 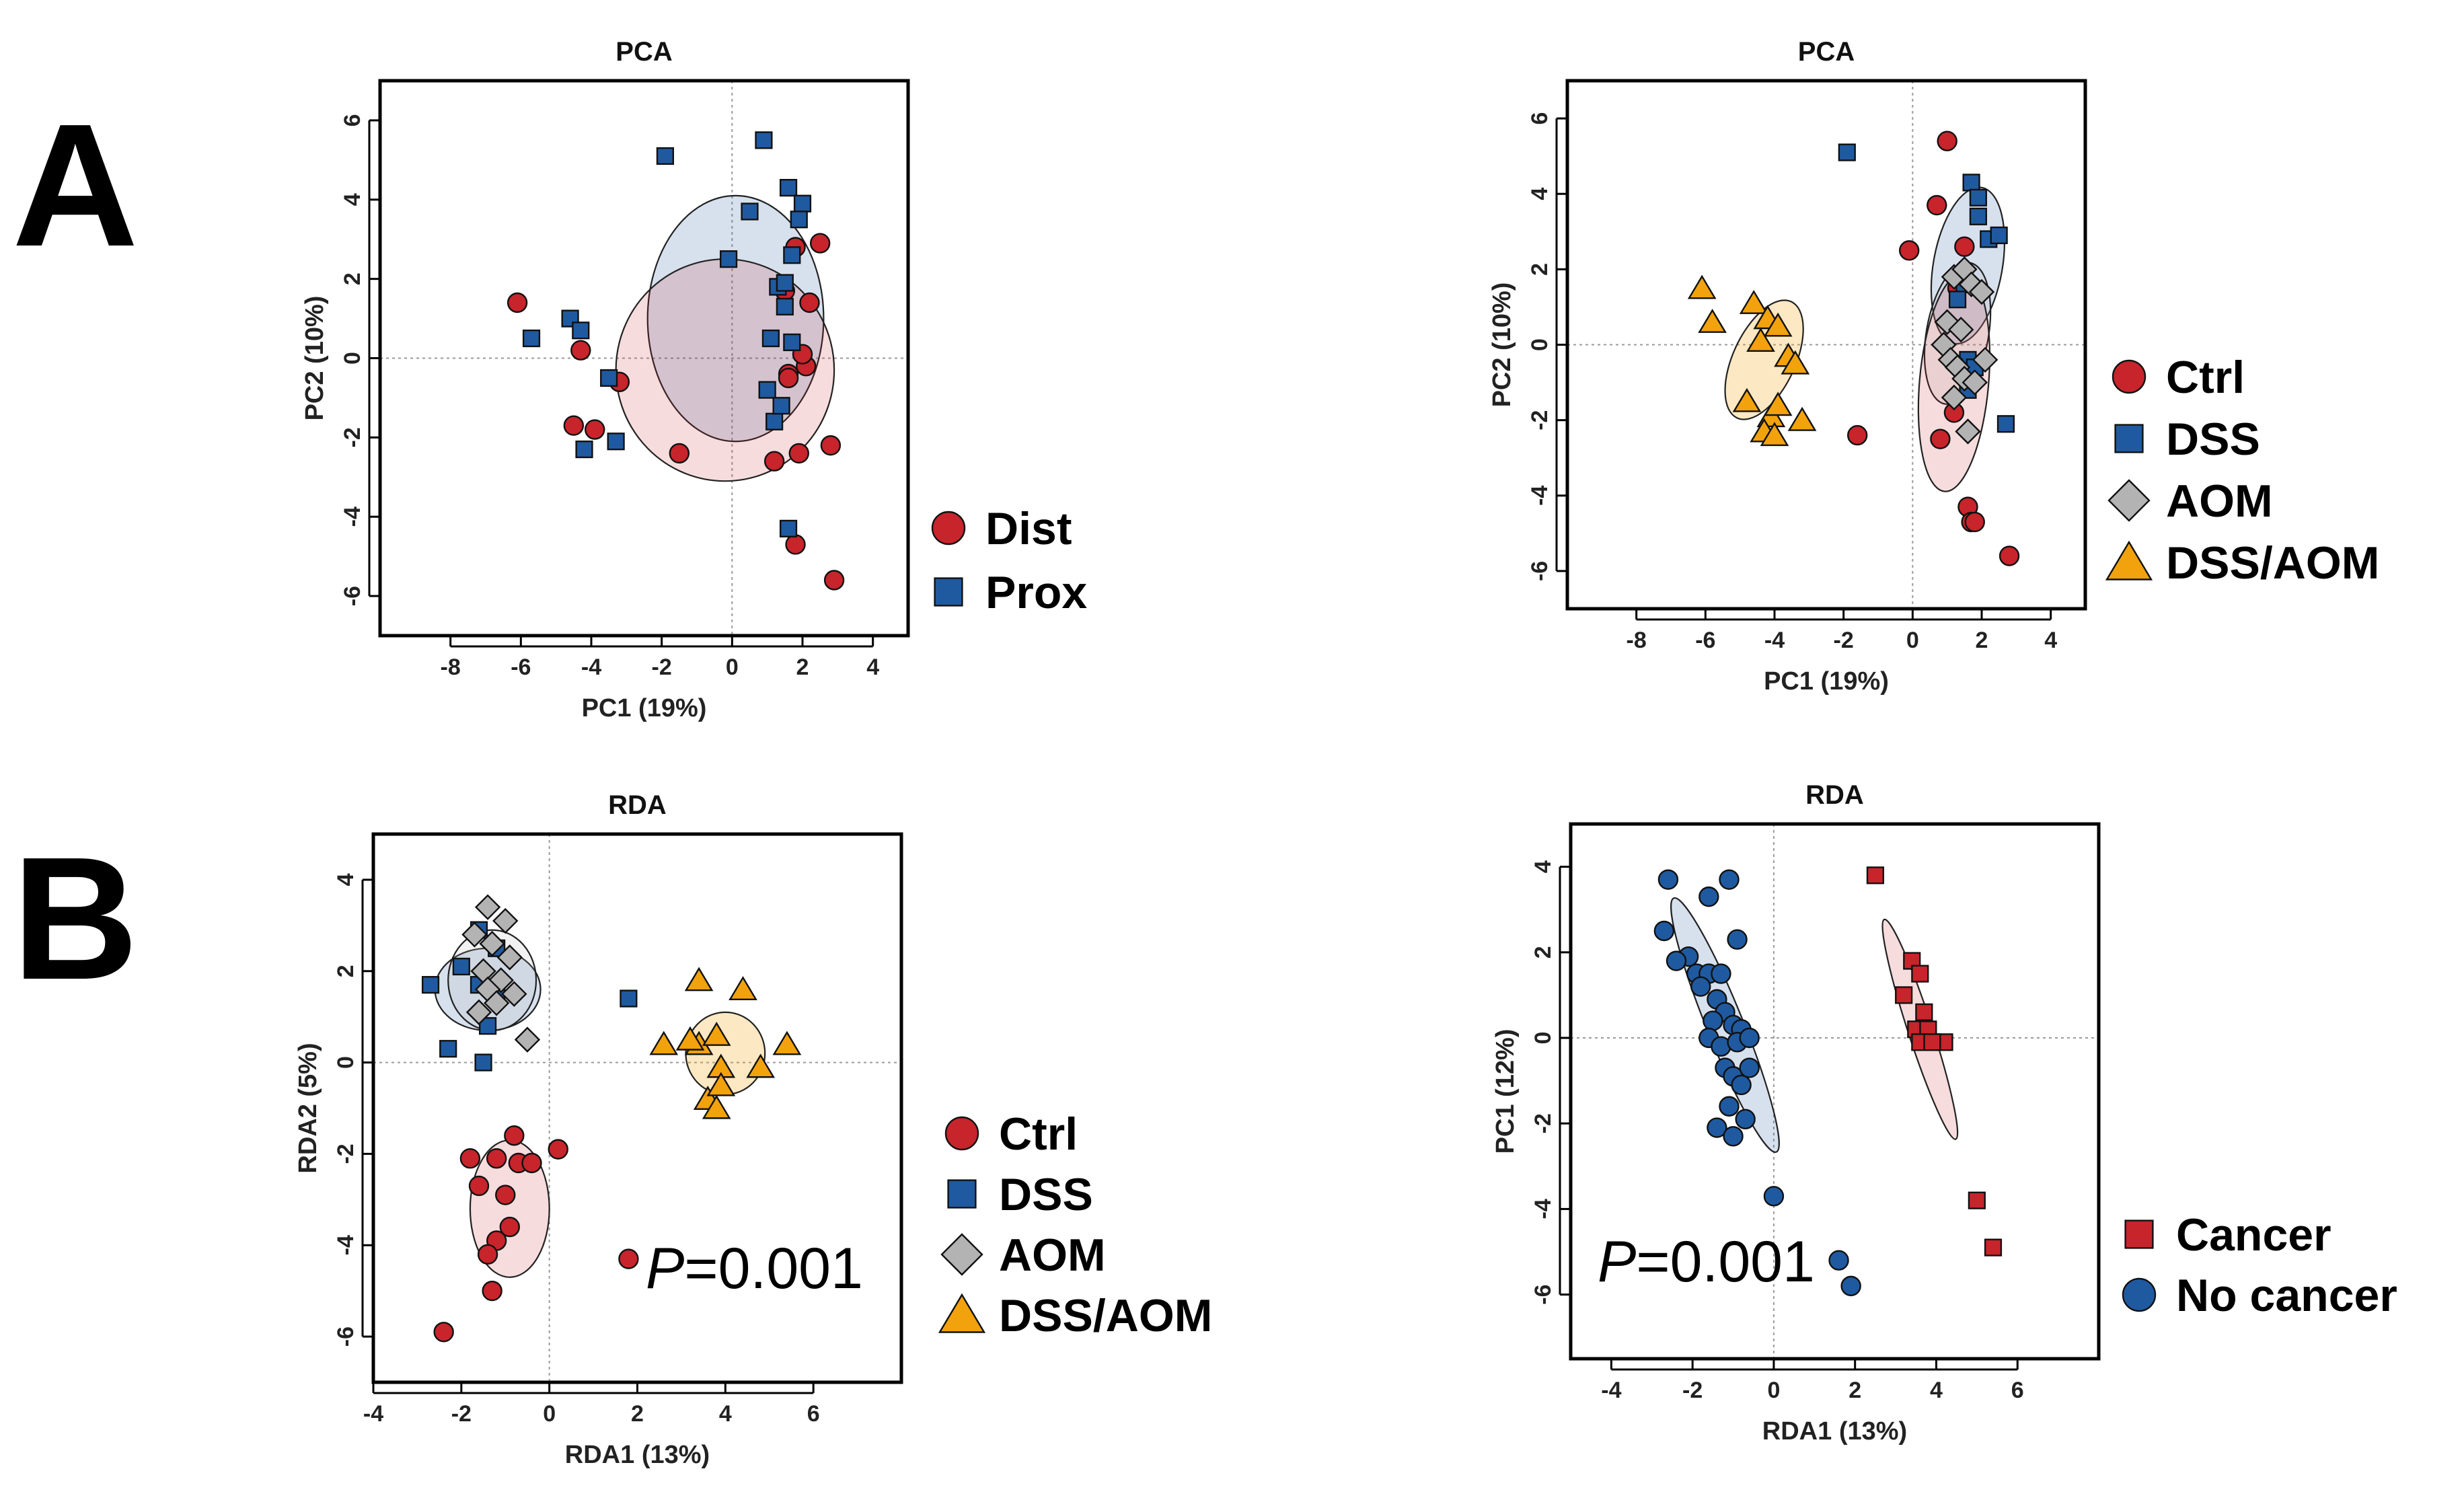 What do you see at coordinates (2272, 563) in the screenshot?
I see `legend-label-dss-aom: DSS/AOM` at bounding box center [2272, 563].